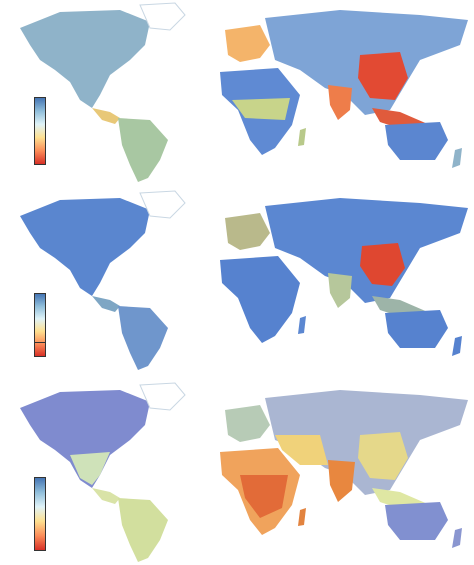 The image size is (474, 565). What do you see at coordinates (264, 496) in the screenshot?
I see `central-africa-hotspot` at bounding box center [264, 496].